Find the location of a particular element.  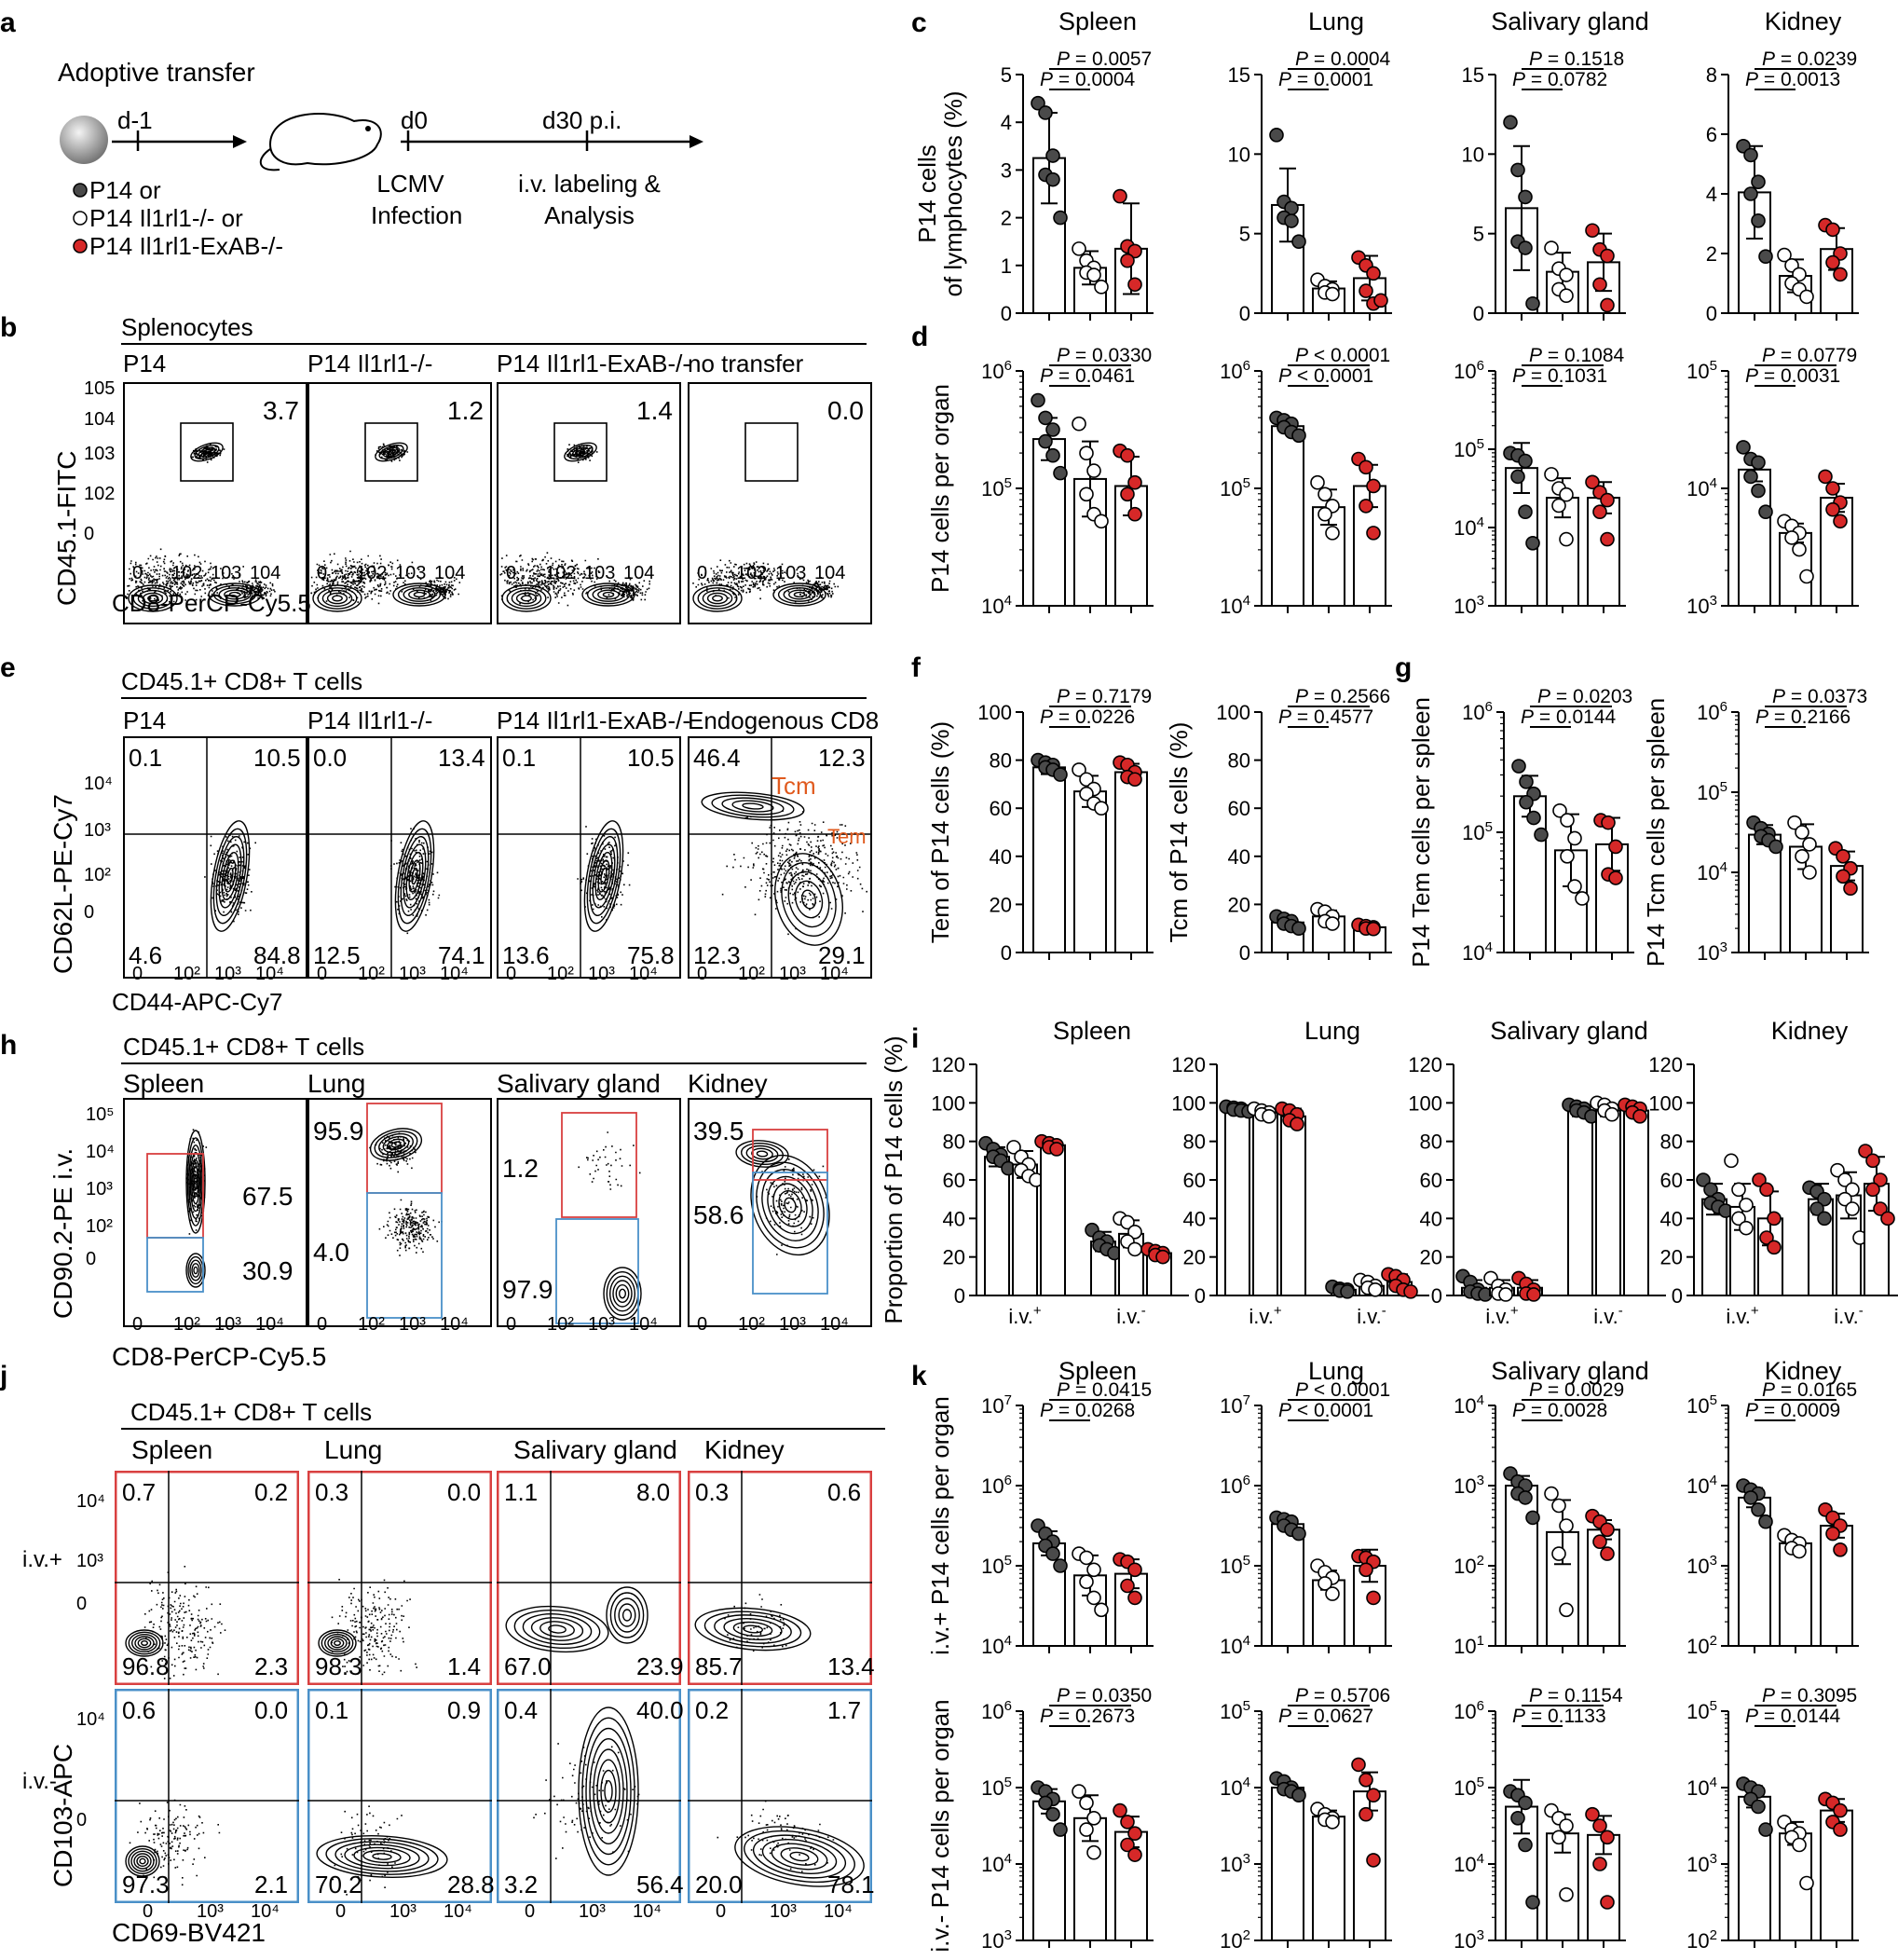

pvalue-text: P = 0.1031 is located at coordinates (1560, 376).